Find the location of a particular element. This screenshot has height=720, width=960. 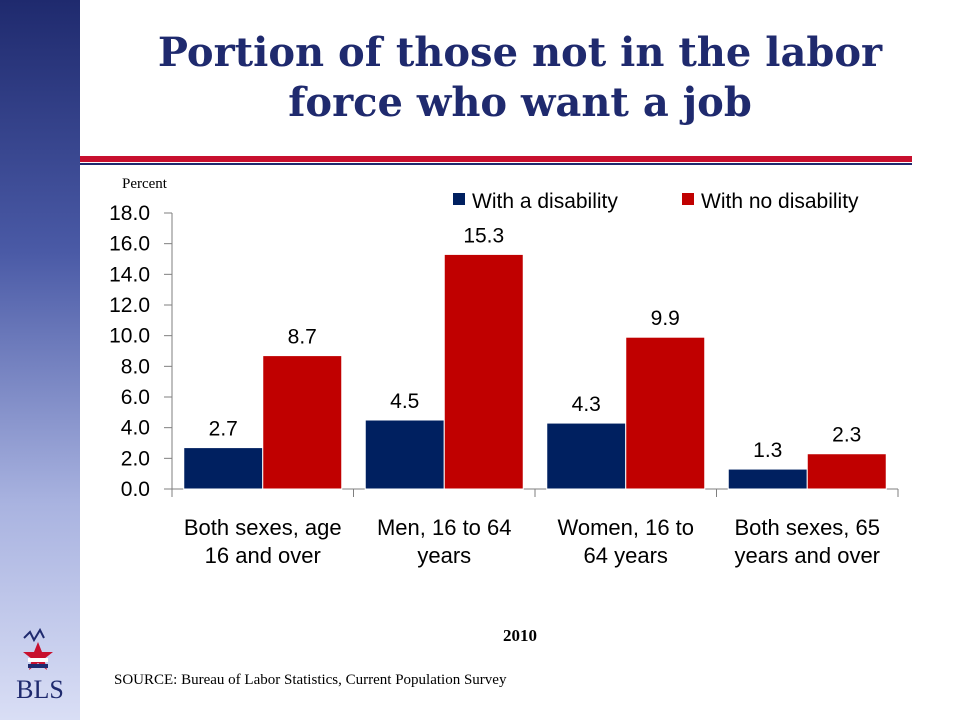

legend-label: With a disability is located at coordinates (545, 201).